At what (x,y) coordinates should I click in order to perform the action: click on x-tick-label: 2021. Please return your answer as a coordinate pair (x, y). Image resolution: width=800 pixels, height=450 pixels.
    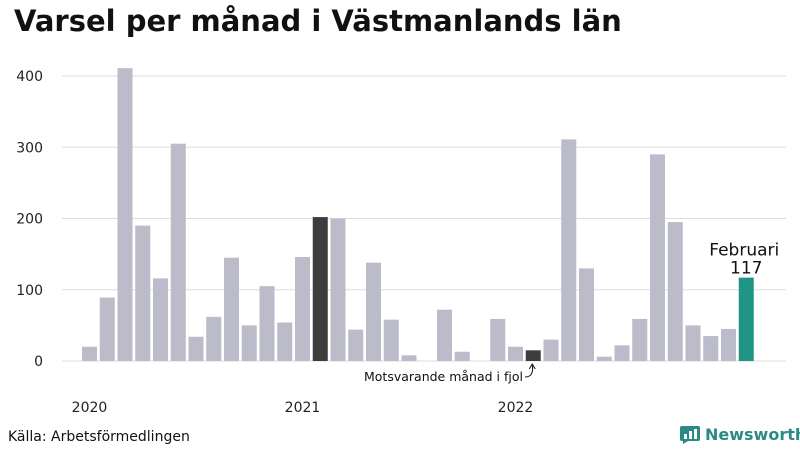
    Looking at the image, I should click on (303, 408).